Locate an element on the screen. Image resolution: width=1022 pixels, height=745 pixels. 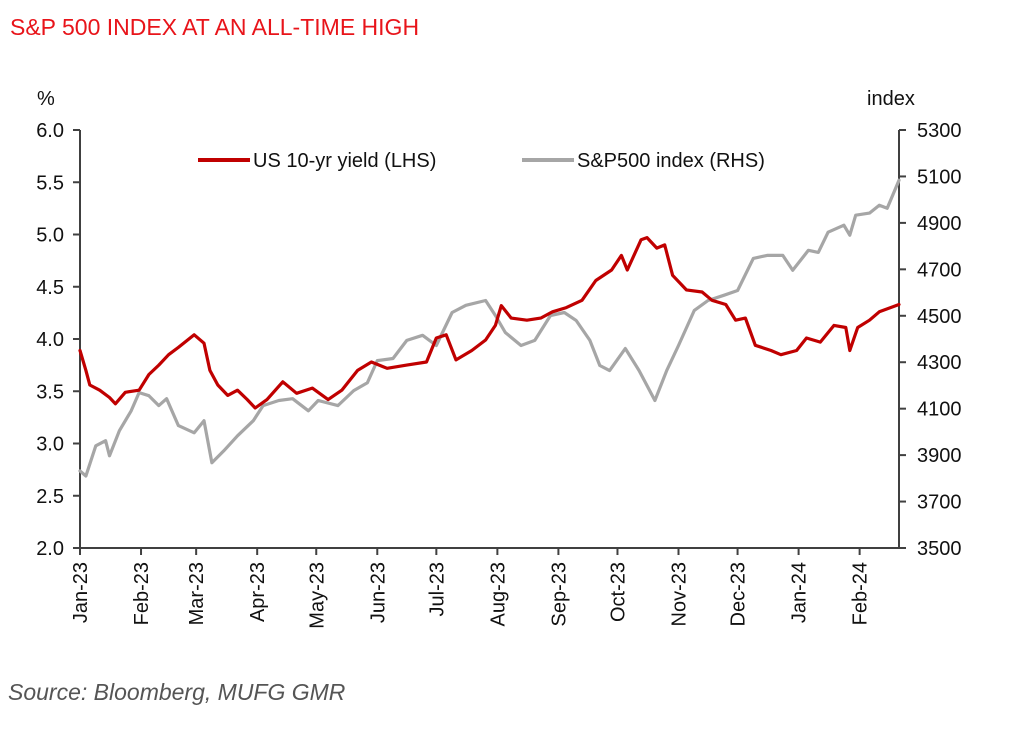
left-tick-label: 2.5 is located at coordinates (50, 497).